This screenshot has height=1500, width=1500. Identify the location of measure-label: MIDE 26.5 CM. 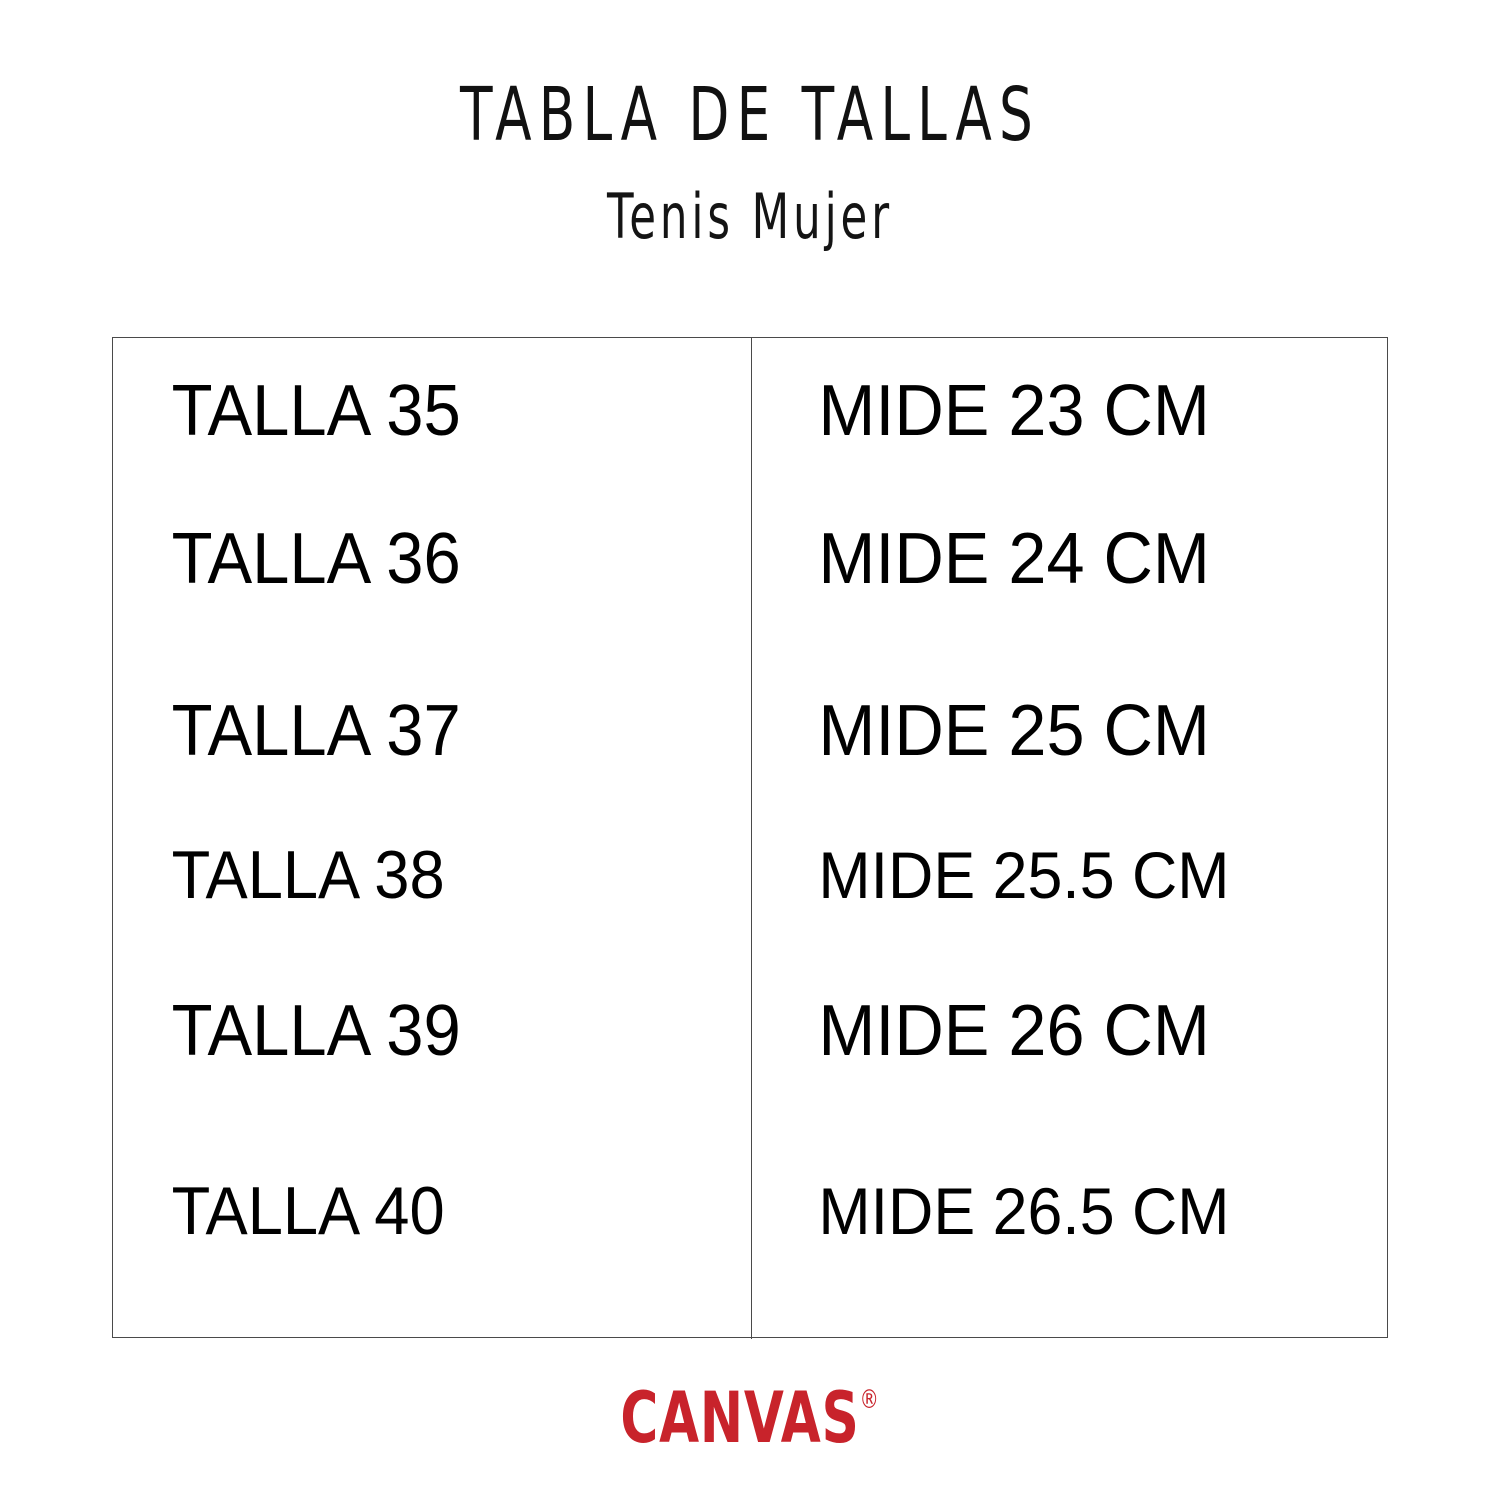
(1024, 1211).